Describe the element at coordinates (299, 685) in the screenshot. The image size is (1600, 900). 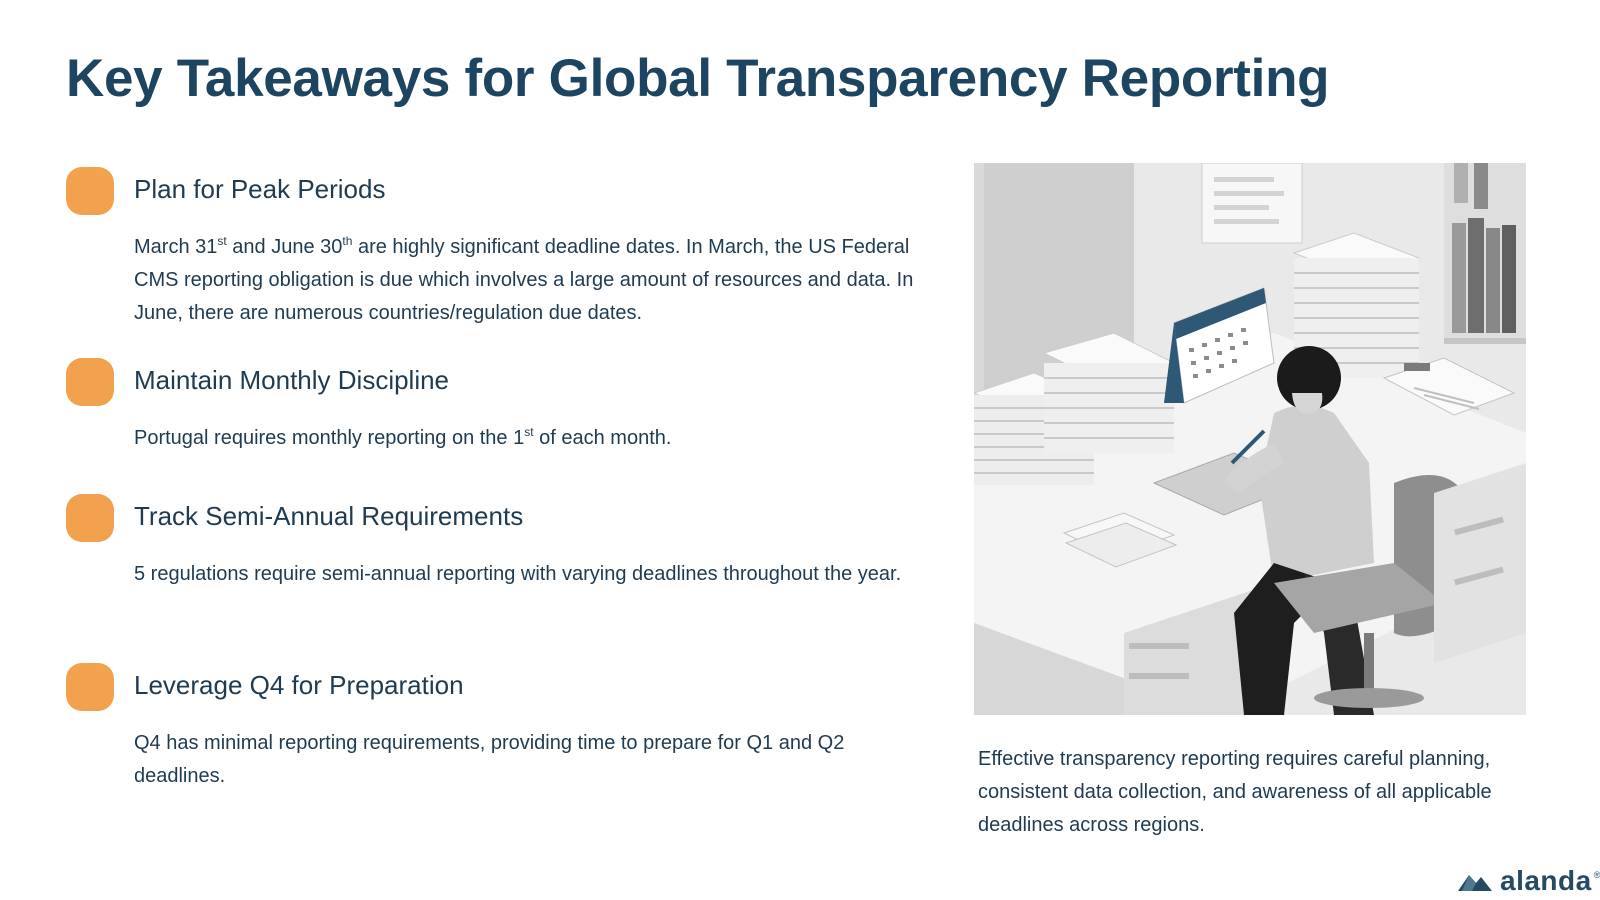
I see `takeaway-title: Leverage Q4 for Preparation` at that location.